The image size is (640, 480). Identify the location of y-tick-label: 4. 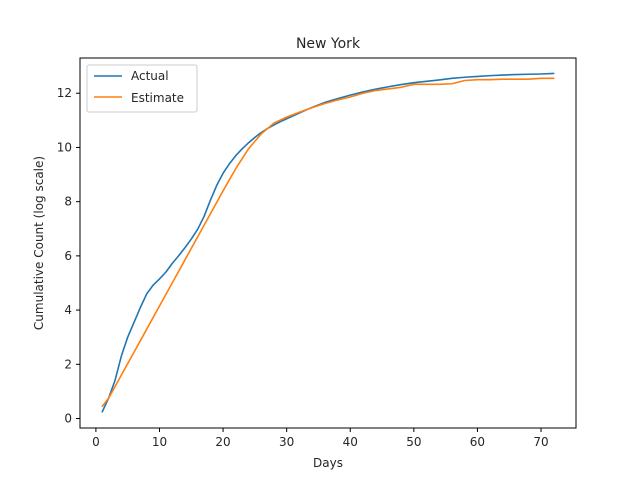
(68, 310).